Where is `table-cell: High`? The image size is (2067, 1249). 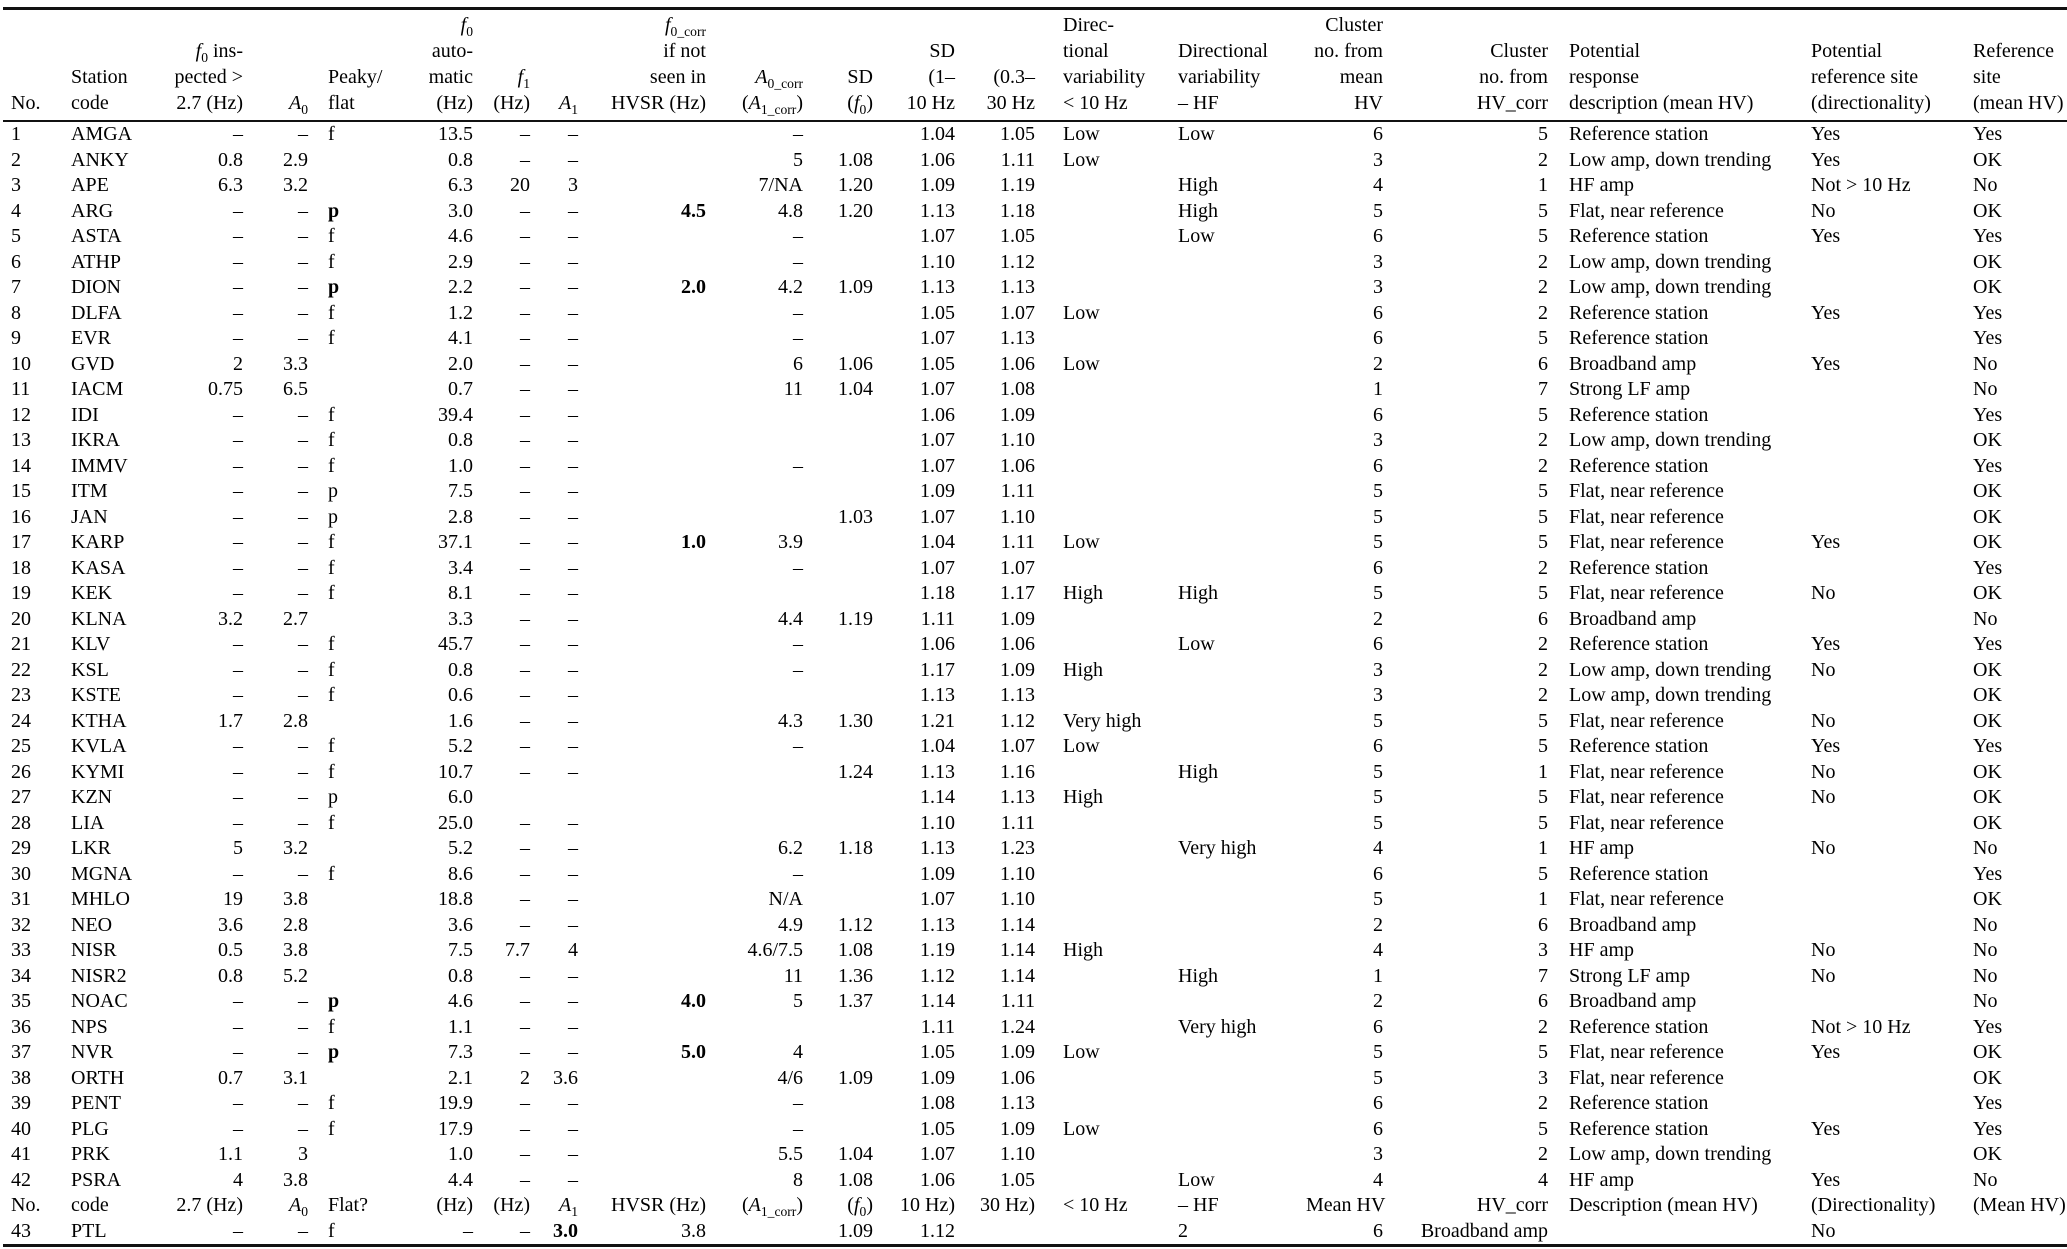
table-cell: High is located at coordinates (1198, 771).